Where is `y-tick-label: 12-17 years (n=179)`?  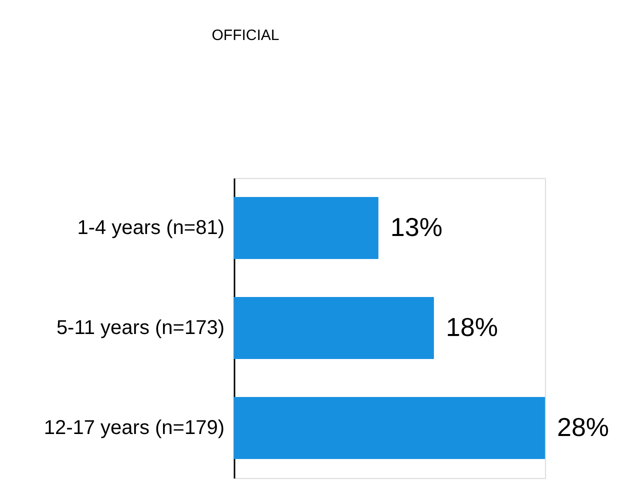
y-tick-label: 12-17 years (n=179) is located at coordinates (134, 428).